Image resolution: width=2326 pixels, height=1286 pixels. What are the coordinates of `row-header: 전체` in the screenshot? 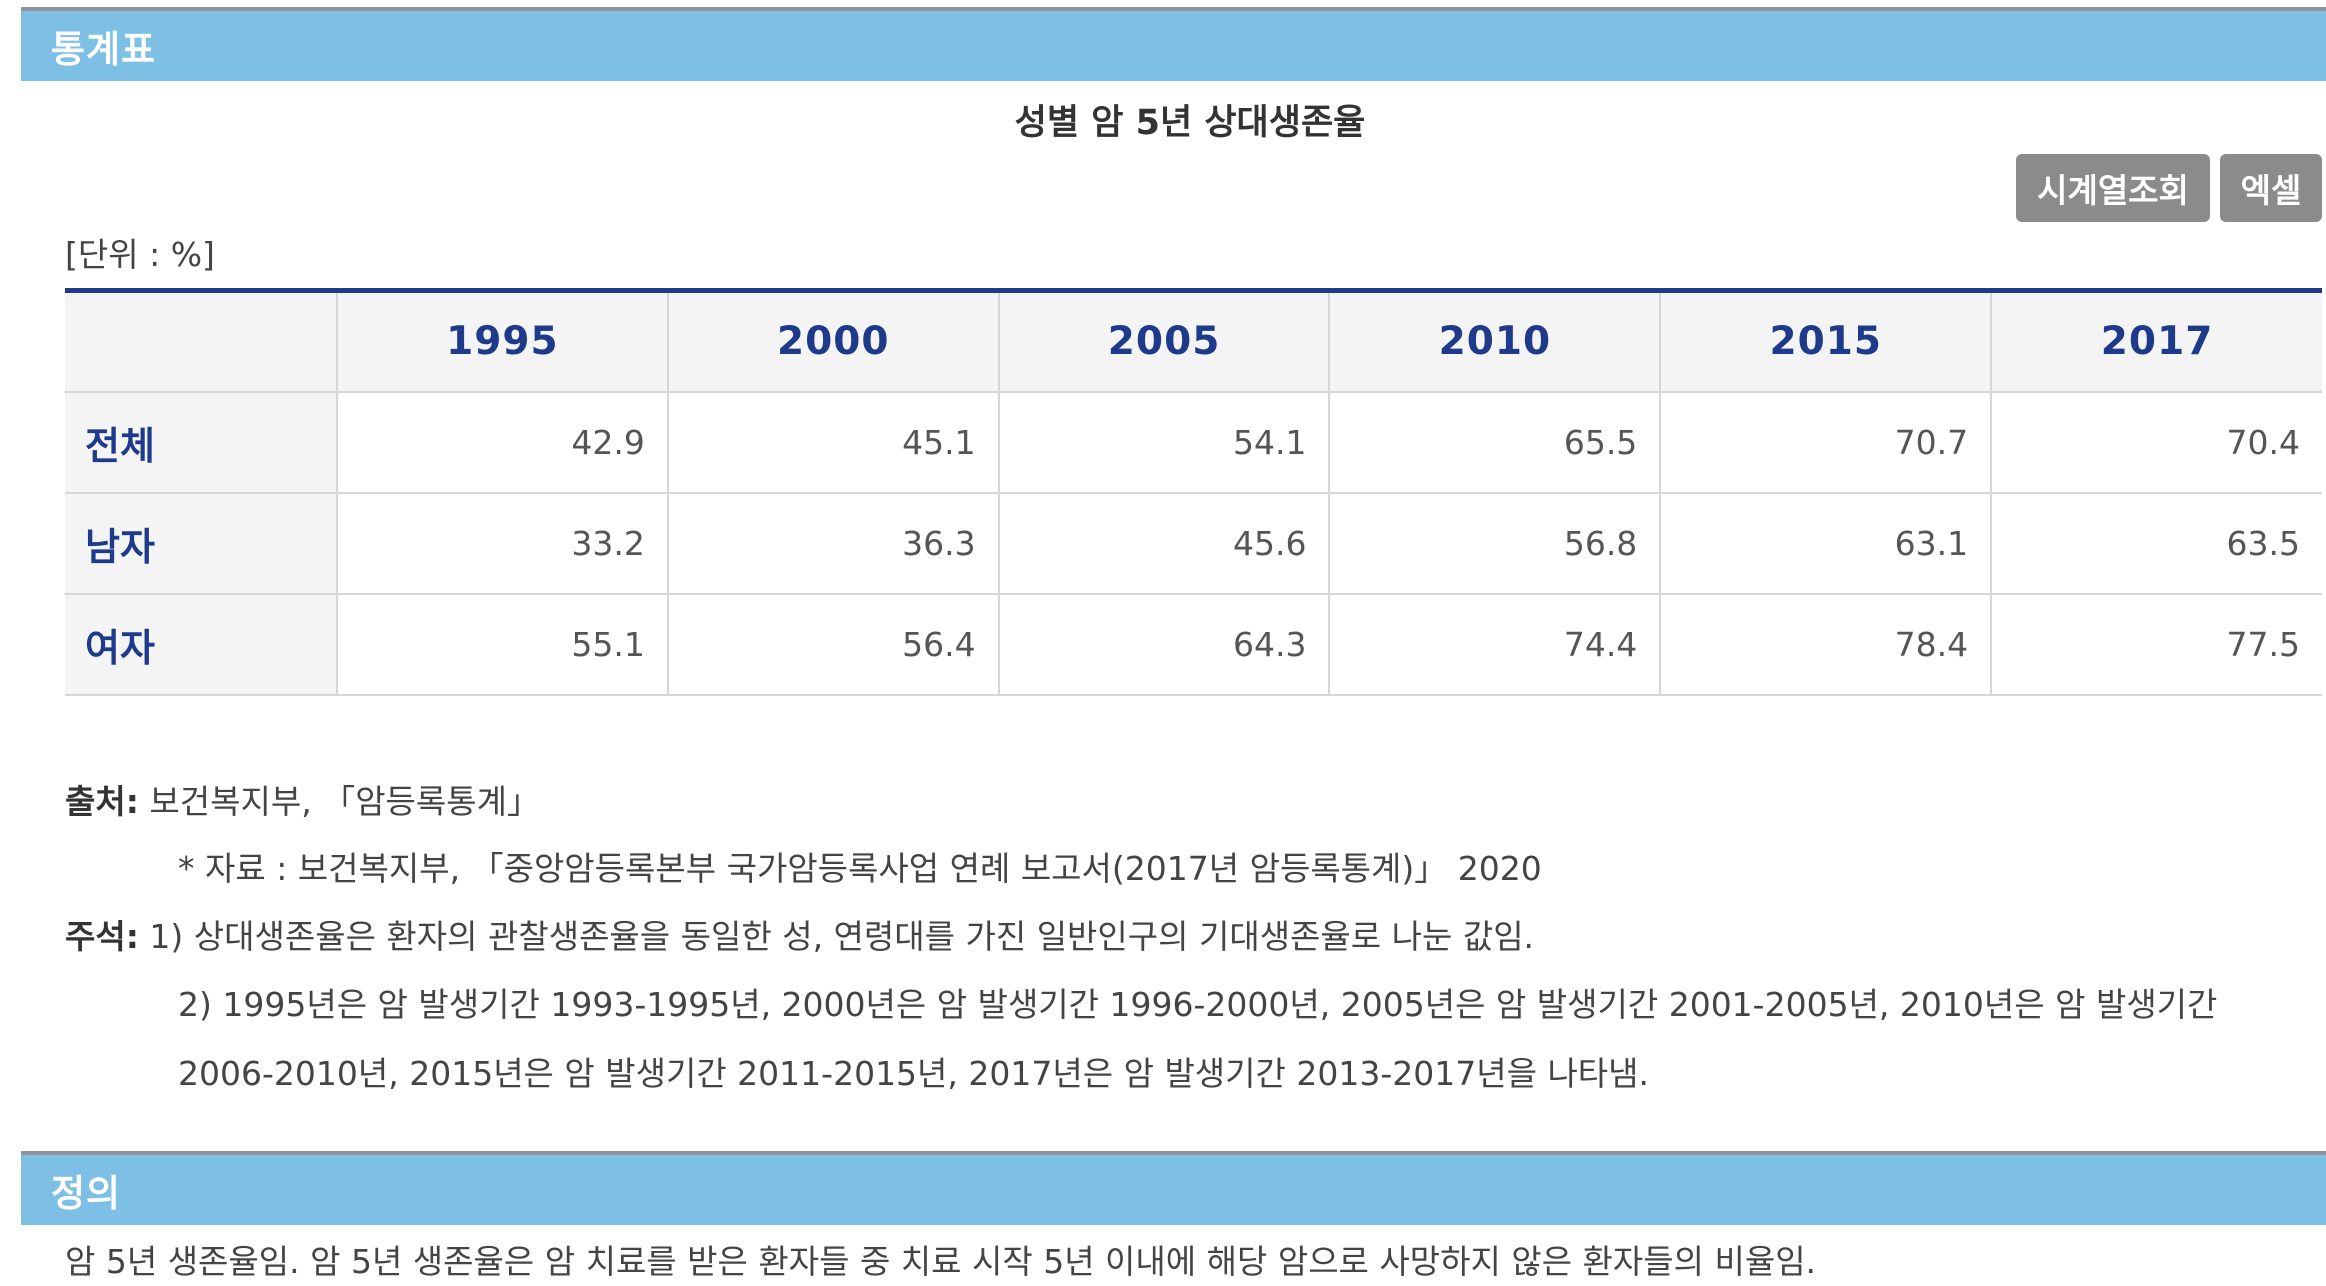 It's located at (201, 442).